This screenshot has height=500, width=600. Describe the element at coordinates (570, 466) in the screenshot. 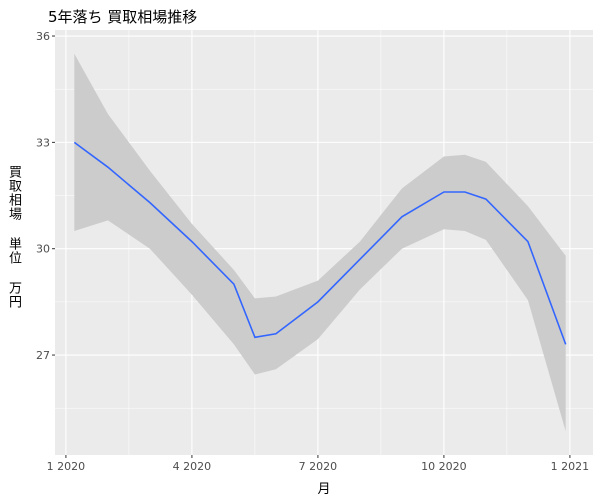

I see `x-tick-label: 1 2021` at that location.